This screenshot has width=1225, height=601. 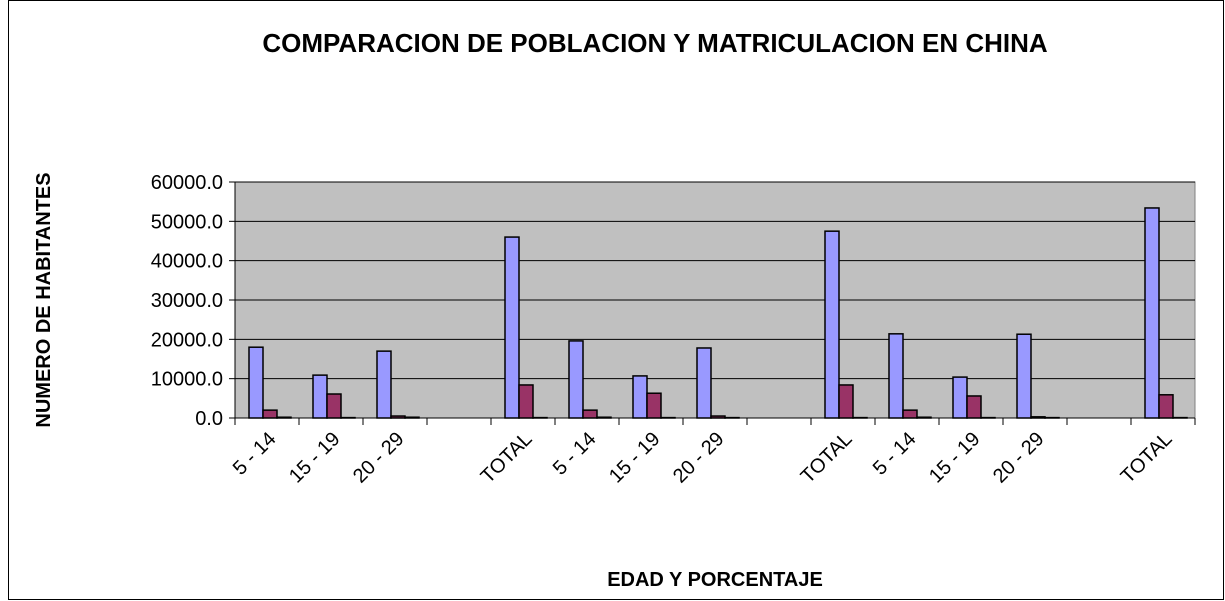 I want to click on y-tick-label: 10000.0, so click(x=187, y=380).